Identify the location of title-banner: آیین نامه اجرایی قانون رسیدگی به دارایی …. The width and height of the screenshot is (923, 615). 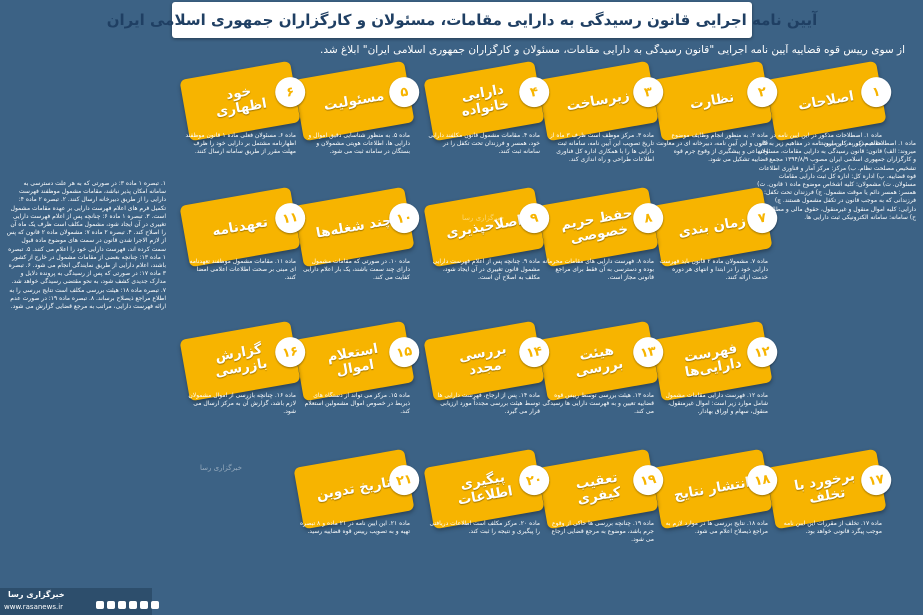
(462, 20).